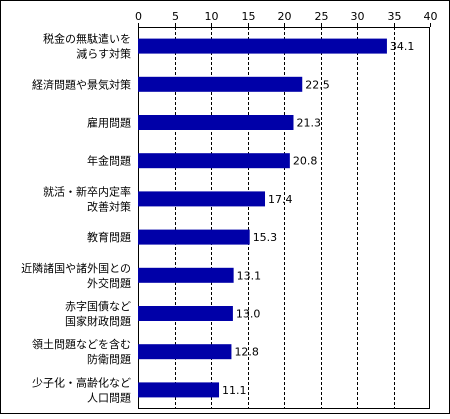  Describe the element at coordinates (109, 359) in the screenshot. I see `category-label: 防衛問題` at that location.